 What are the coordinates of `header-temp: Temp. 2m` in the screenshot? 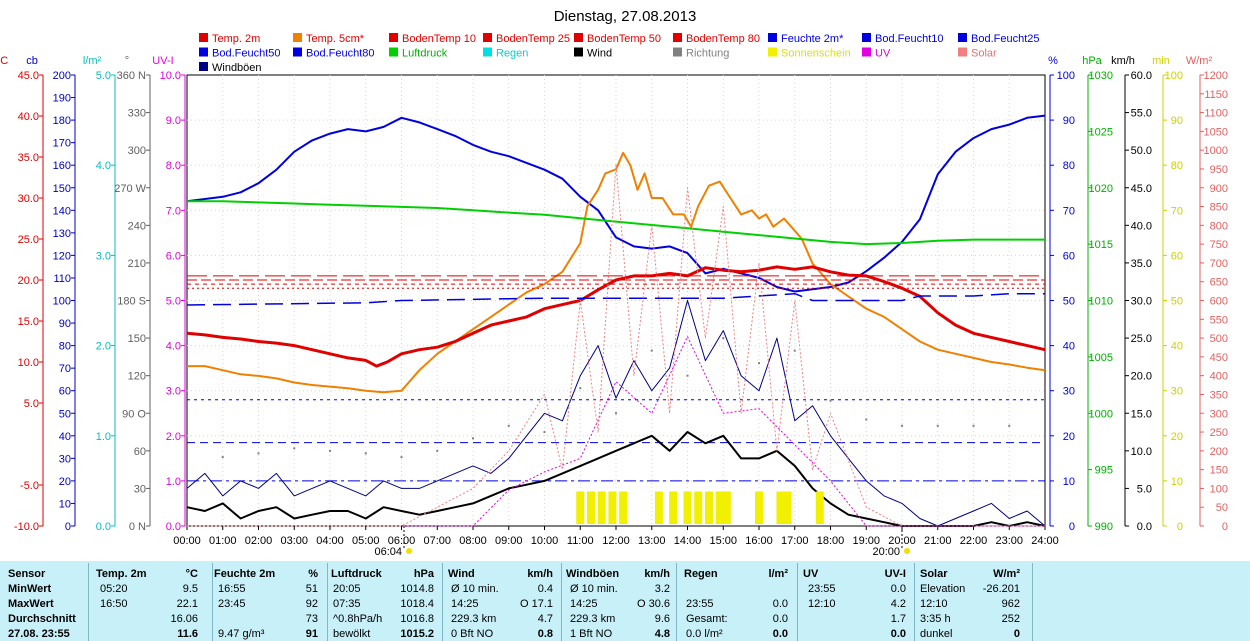 It's located at (121, 574).